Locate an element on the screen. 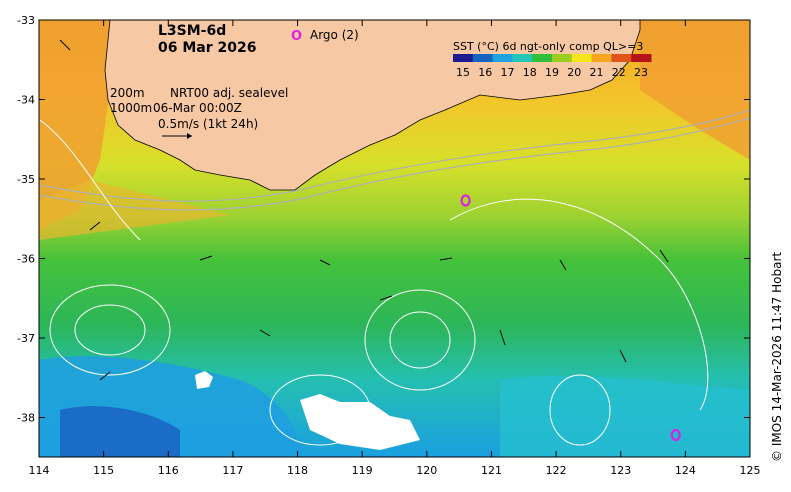 This screenshot has width=791, height=492. credit-text: © IMOS 14-Mar-2026 11:47 Hobart is located at coordinates (777, 357).